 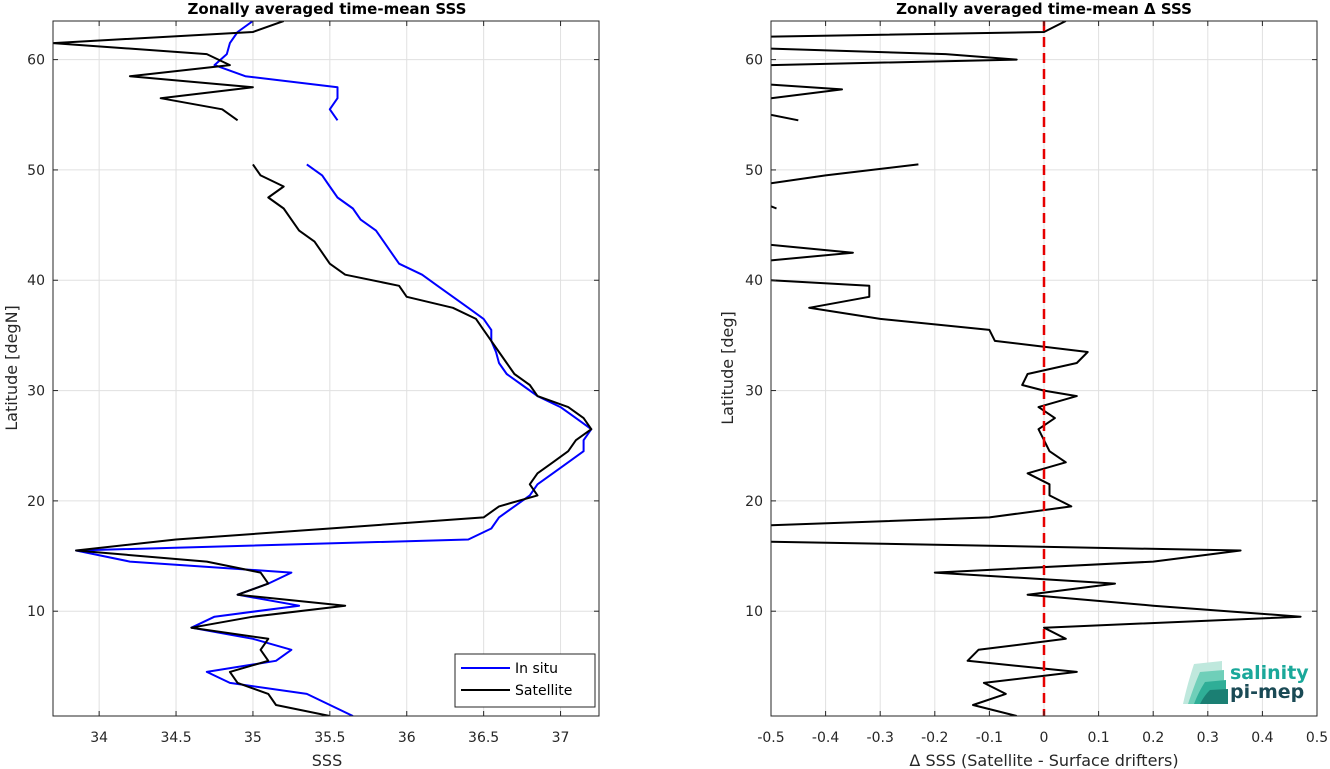 What do you see at coordinates (825, 738) in the screenshot?
I see `right-x-tick-label: -0.4` at bounding box center [825, 738].